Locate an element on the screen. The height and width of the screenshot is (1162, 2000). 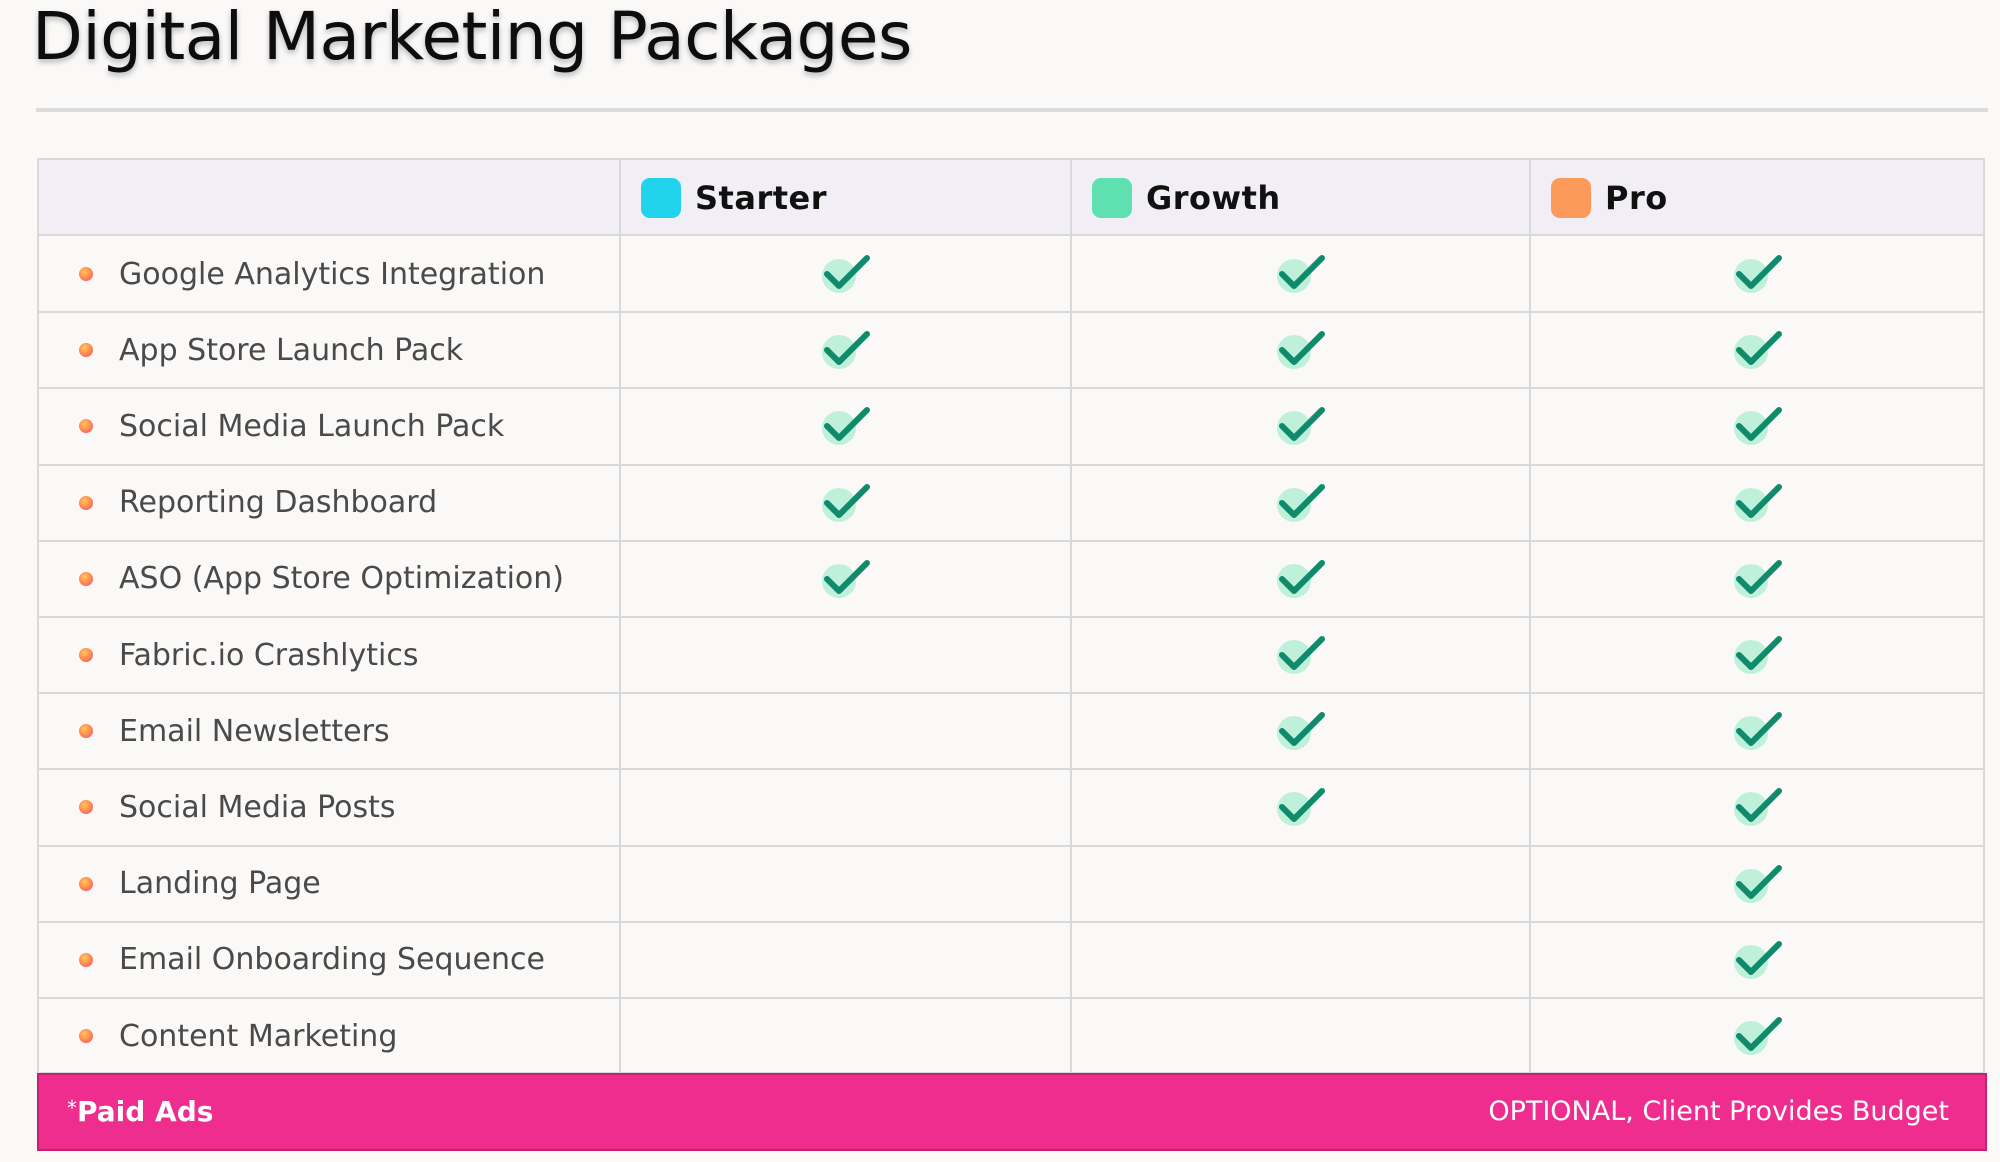
table-header-row is located at coordinates (1011, 198).